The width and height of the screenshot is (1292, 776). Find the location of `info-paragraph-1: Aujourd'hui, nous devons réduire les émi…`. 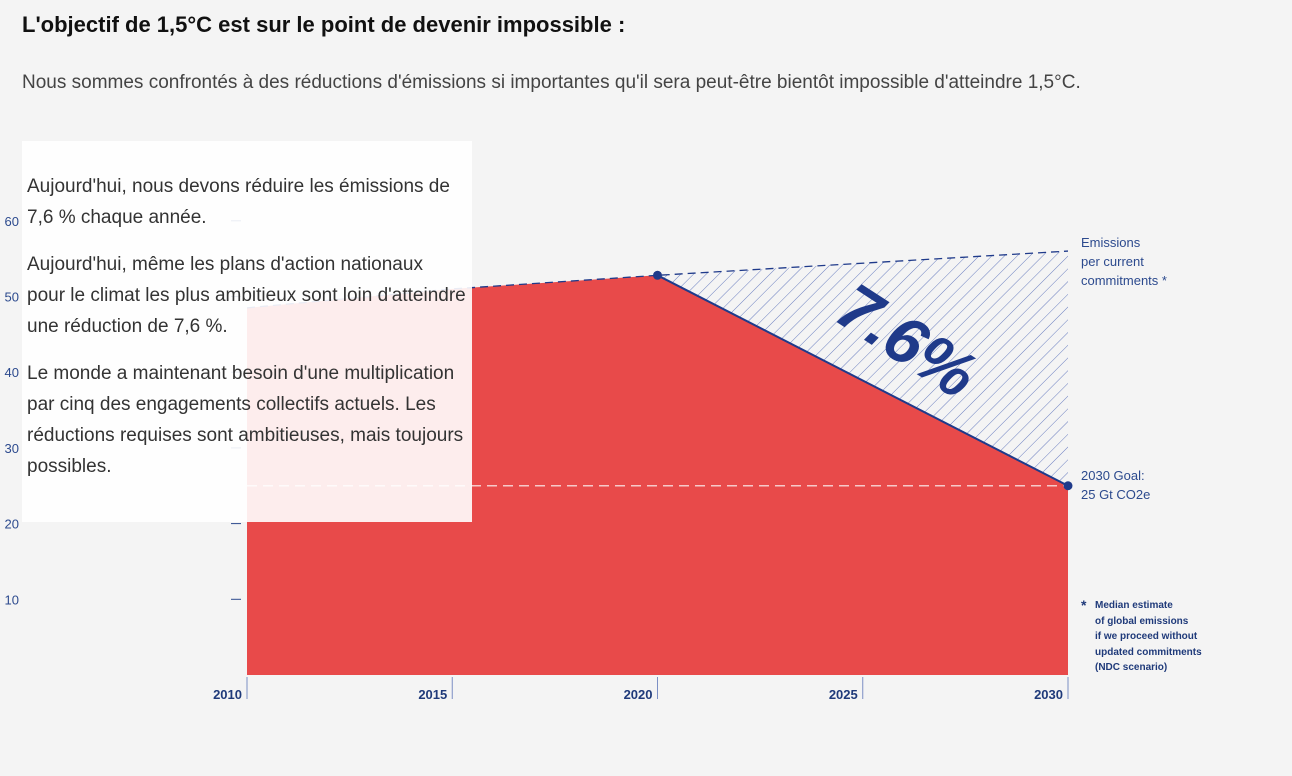

info-paragraph-1: Aujourd'hui, nous devons réduire les émi… is located at coordinates (238, 202).